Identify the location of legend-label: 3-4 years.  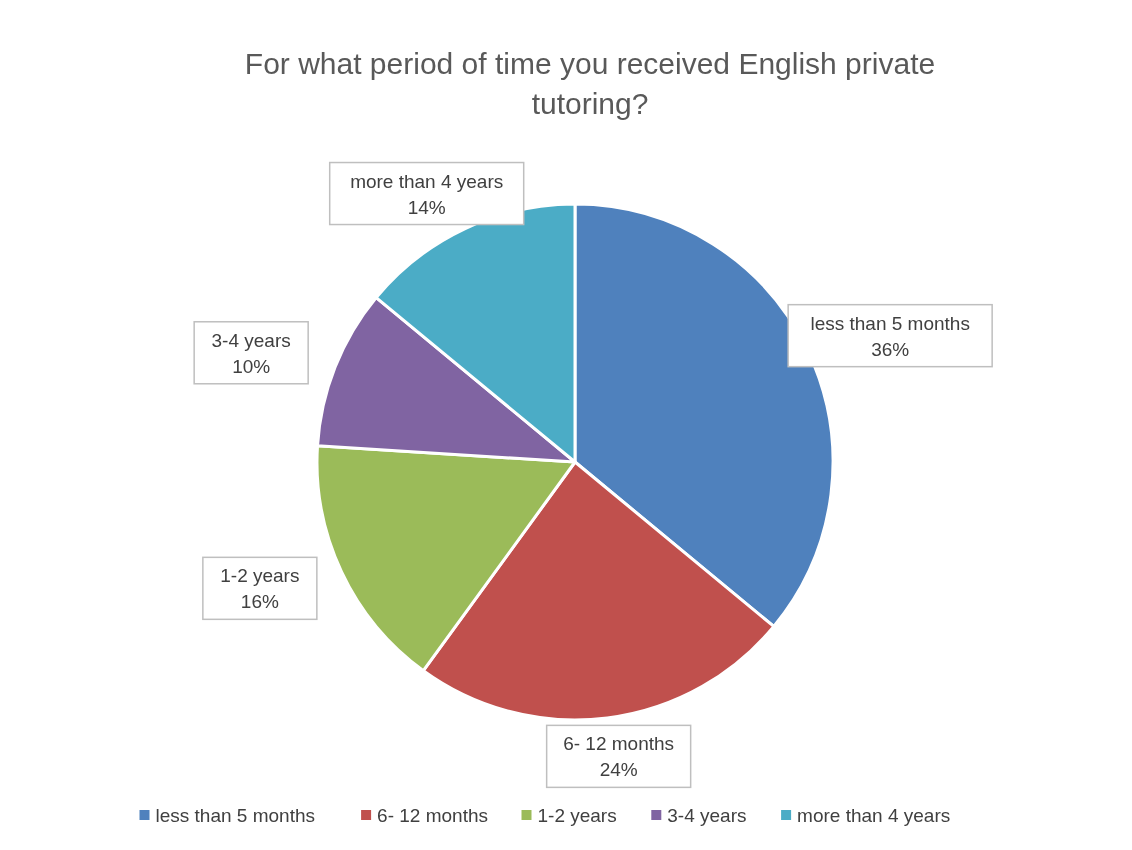
(707, 815).